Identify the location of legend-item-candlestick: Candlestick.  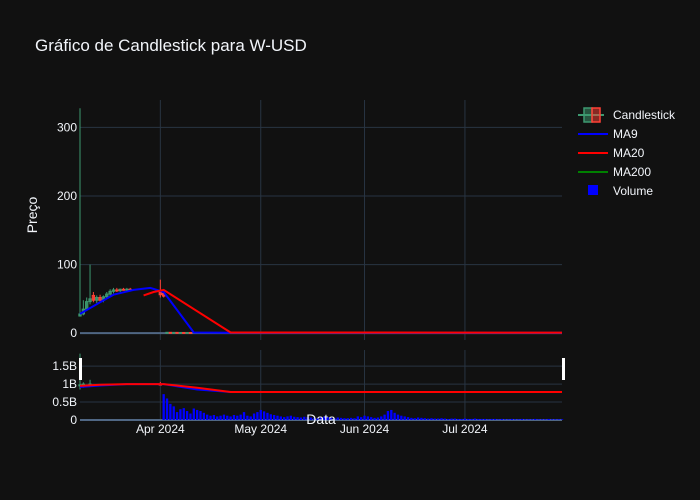
(627, 115).